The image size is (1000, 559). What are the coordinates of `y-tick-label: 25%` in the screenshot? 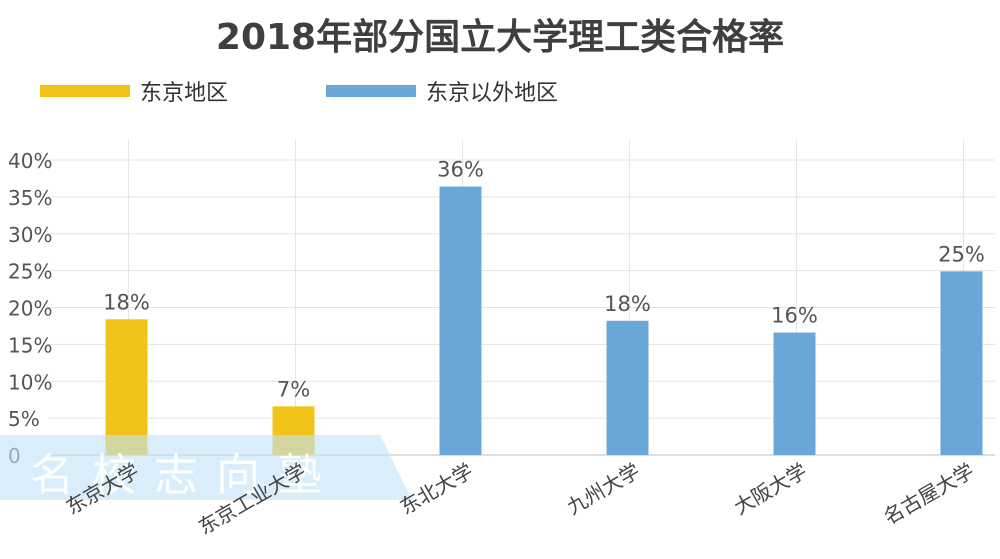 It's located at (30, 272).